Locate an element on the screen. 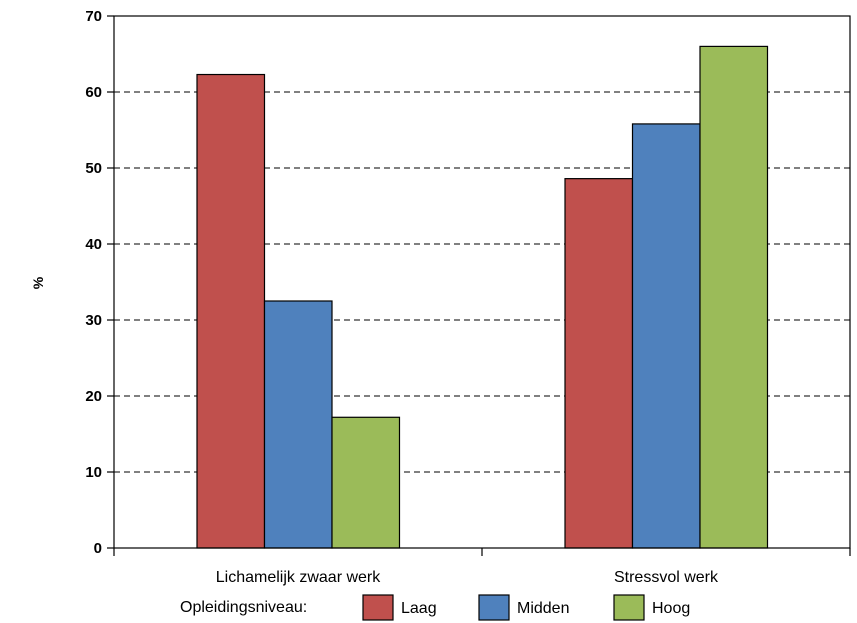 Image resolution: width=857 pixels, height=623 pixels. legend-title: Opleidingsniveau: is located at coordinates (243, 607).